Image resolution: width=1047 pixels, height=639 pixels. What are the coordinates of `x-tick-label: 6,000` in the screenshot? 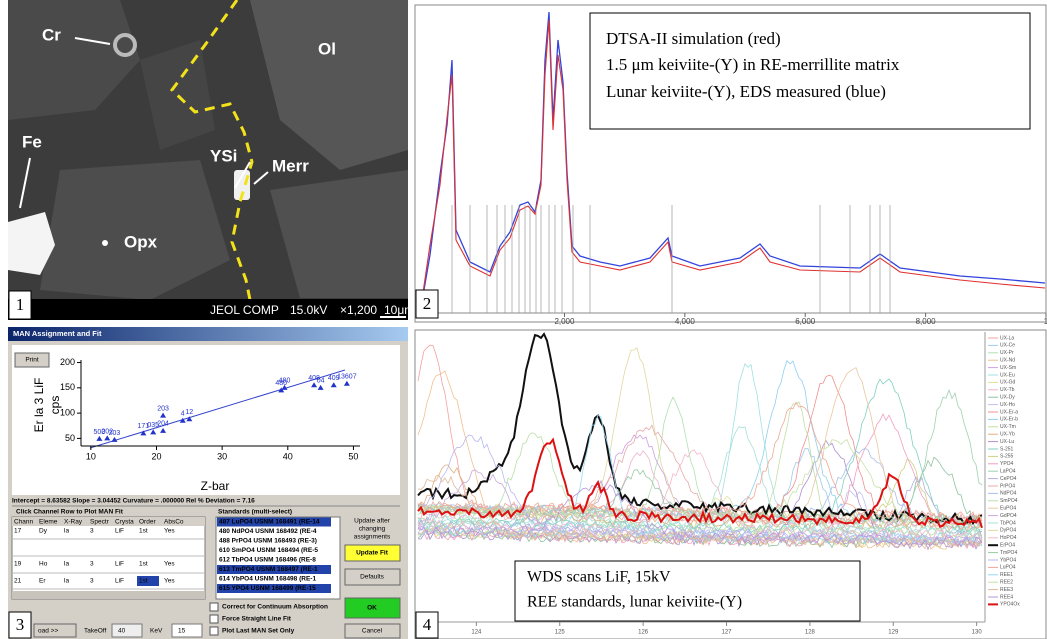 It's located at (805, 321).